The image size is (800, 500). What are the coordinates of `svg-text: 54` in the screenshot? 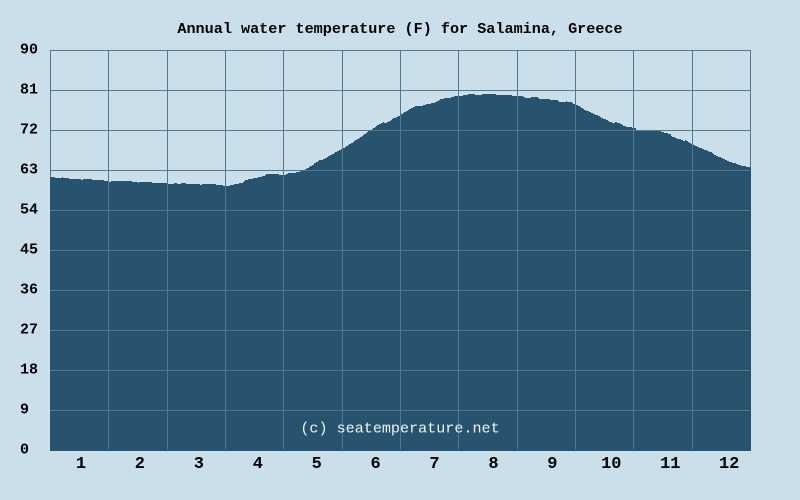 It's located at (29, 210).